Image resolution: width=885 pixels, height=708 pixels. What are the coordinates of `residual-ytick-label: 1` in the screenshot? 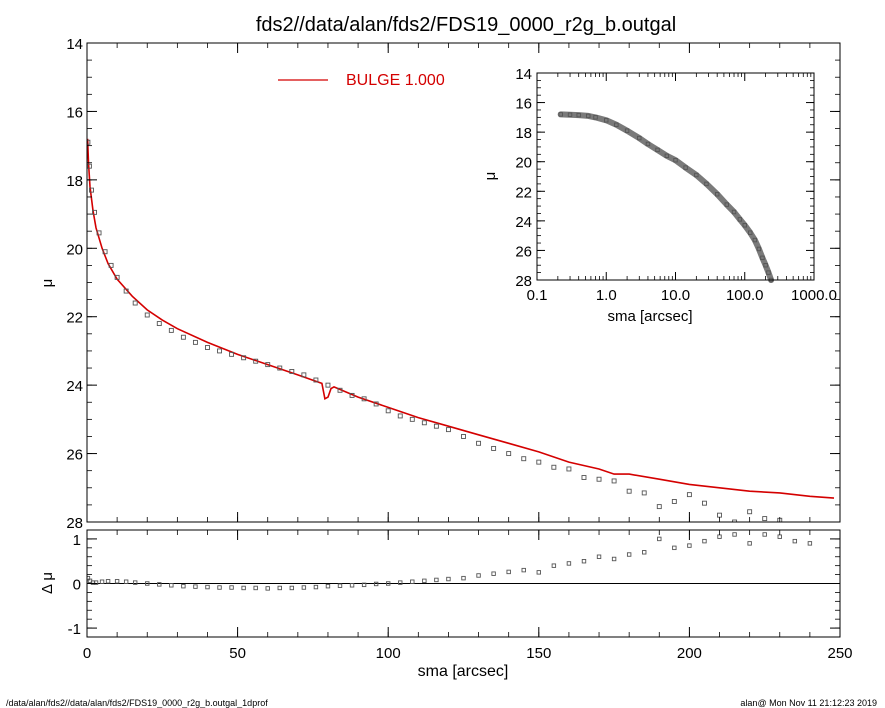 It's located at (77, 540).